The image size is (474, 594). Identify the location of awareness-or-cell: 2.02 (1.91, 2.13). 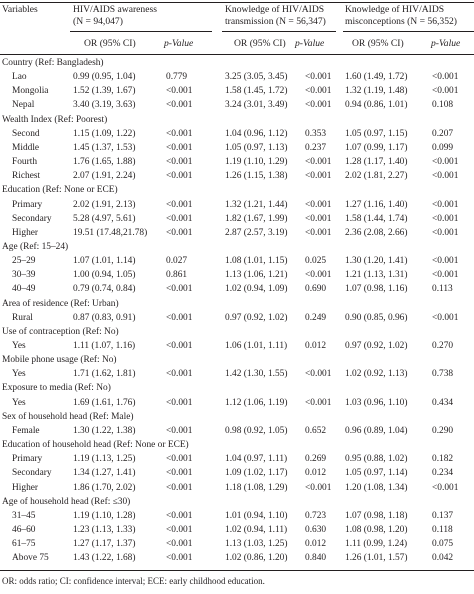
(104, 204).